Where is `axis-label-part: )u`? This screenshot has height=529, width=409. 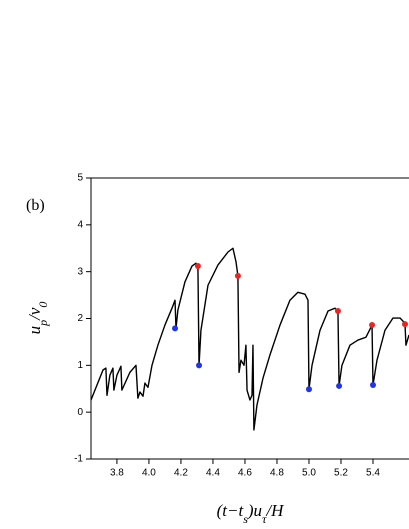
axis-label-part: )u is located at coordinates (254, 510).